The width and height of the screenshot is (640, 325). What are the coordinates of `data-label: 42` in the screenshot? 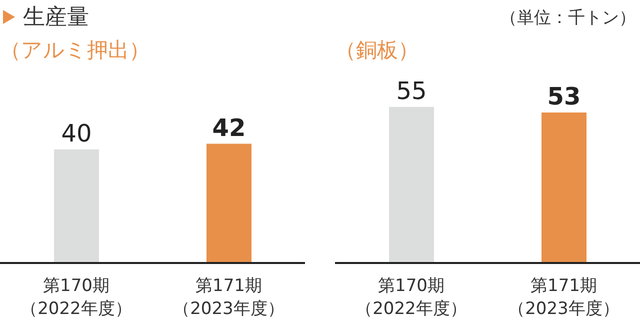 It's located at (229, 128).